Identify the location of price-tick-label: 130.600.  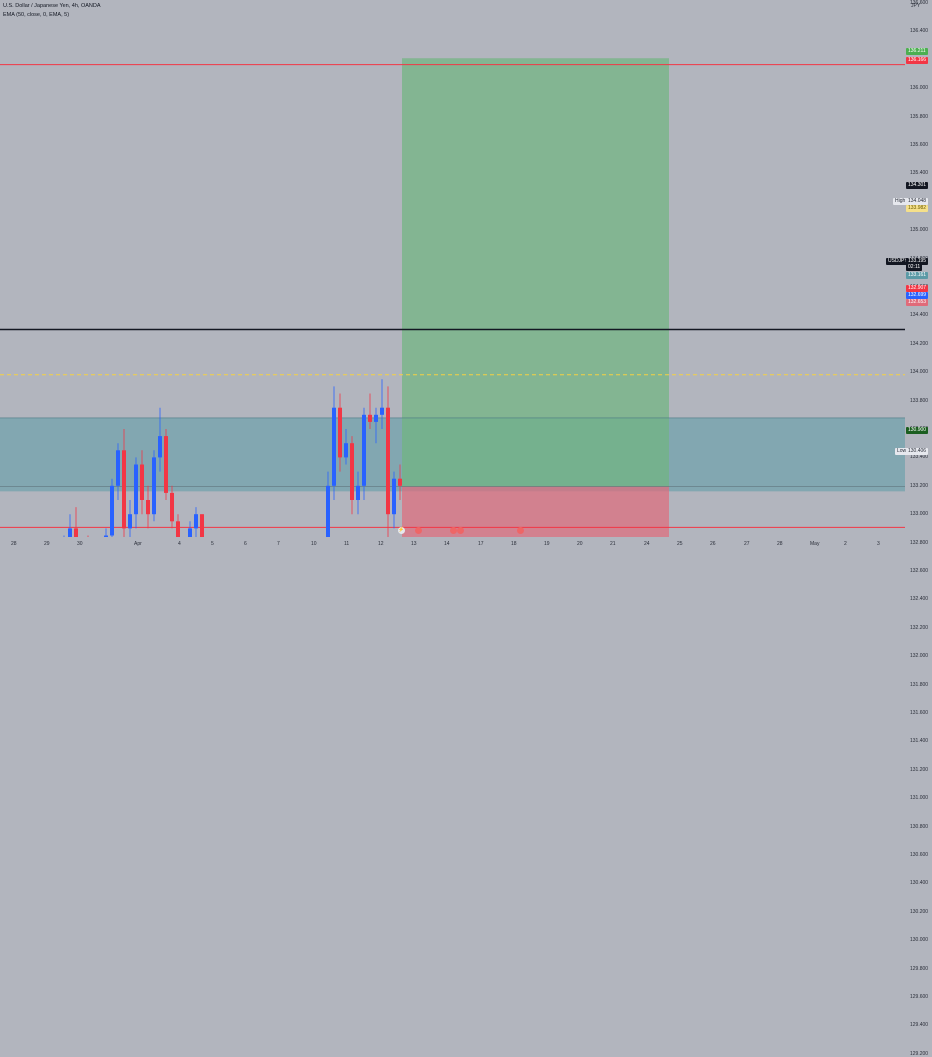
(919, 855).